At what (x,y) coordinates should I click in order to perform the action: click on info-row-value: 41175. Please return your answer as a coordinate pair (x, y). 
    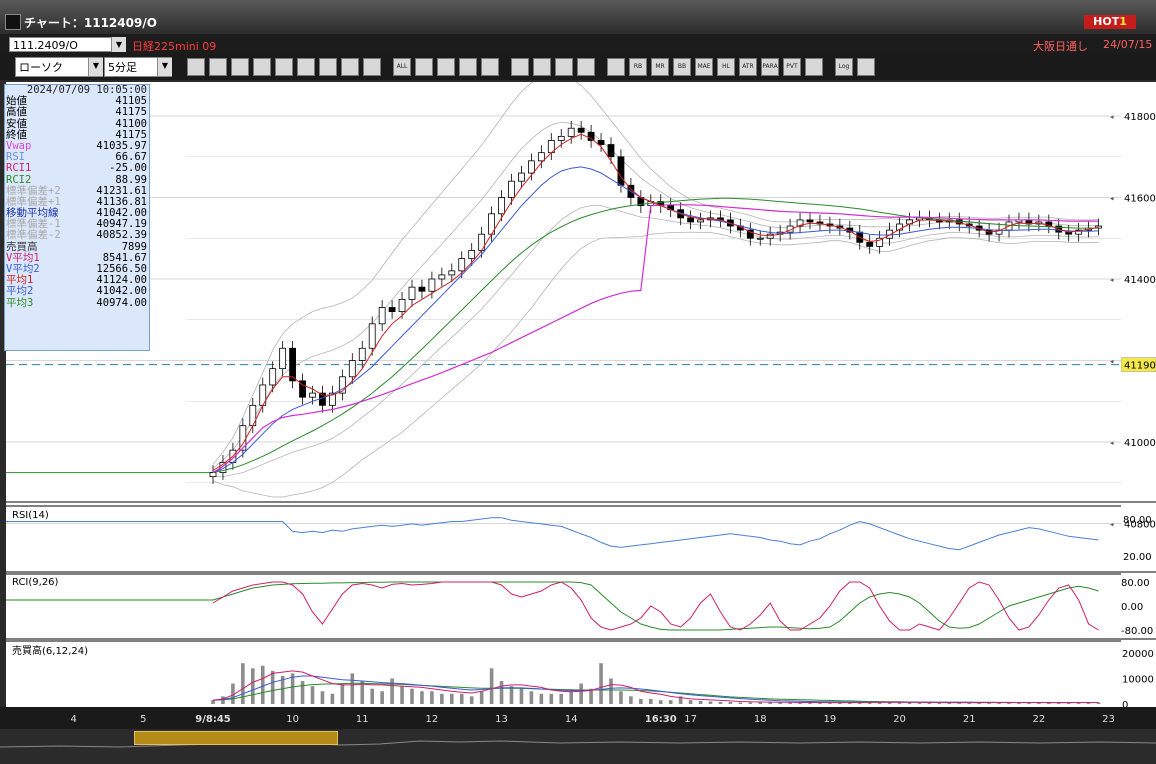
    Looking at the image, I should click on (131, 134).